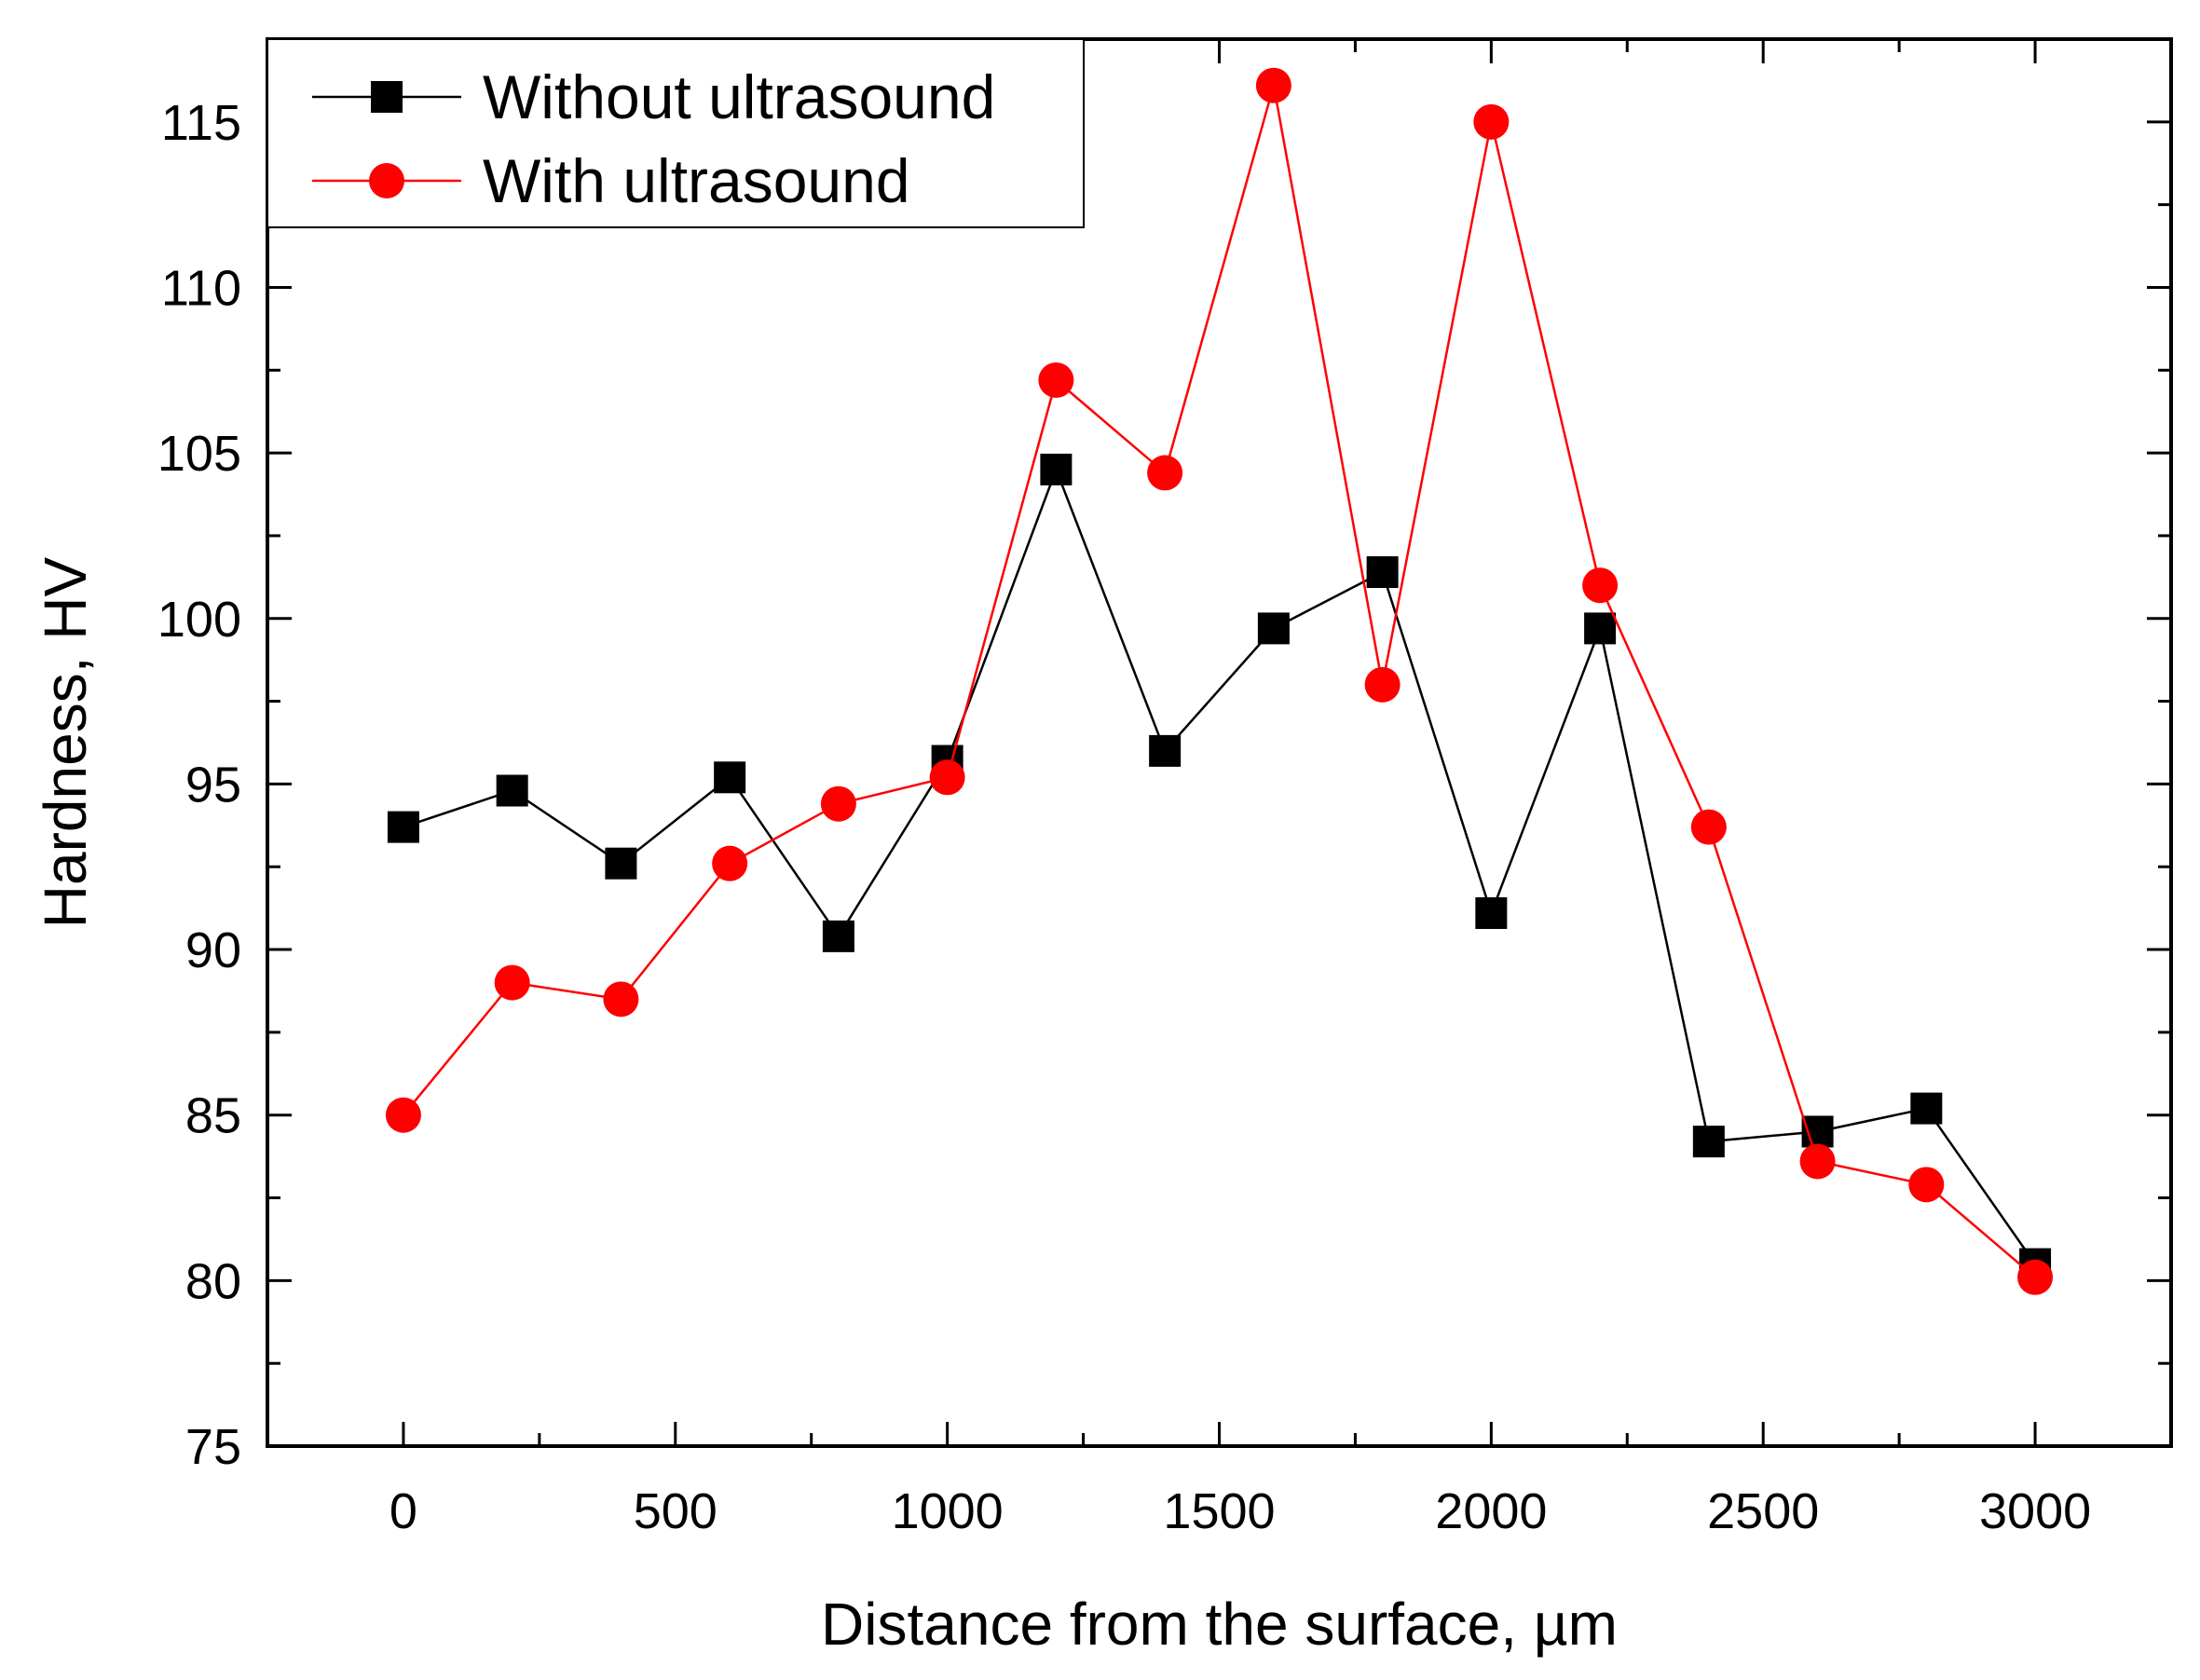 The width and height of the screenshot is (2200, 1680). Describe the element at coordinates (213, 1116) in the screenshot. I see `y-tick-label: 85` at that location.